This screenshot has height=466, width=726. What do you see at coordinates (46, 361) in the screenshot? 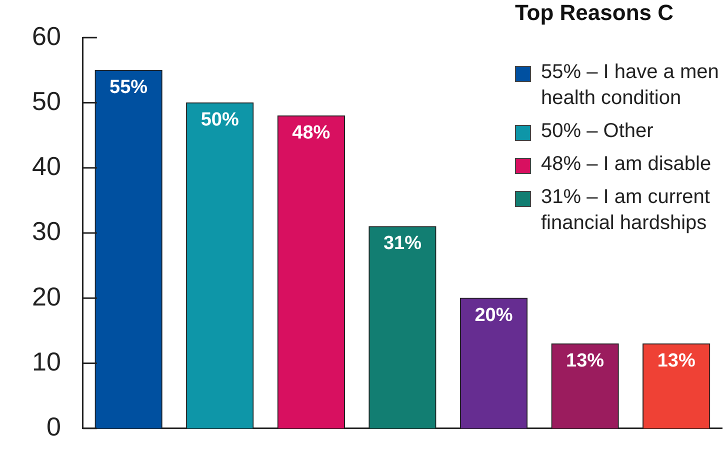
I see `y-tick-label: 10` at bounding box center [46, 361].